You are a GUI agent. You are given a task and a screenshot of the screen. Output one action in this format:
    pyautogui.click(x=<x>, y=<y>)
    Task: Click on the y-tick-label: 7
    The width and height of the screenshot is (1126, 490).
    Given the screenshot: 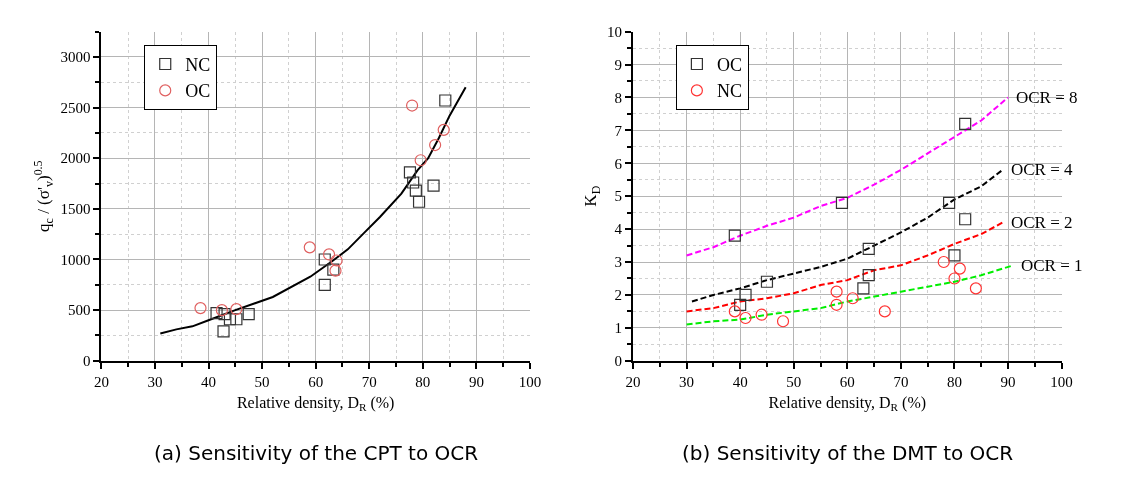 What is the action you would take?
    pyautogui.click(x=618, y=130)
    